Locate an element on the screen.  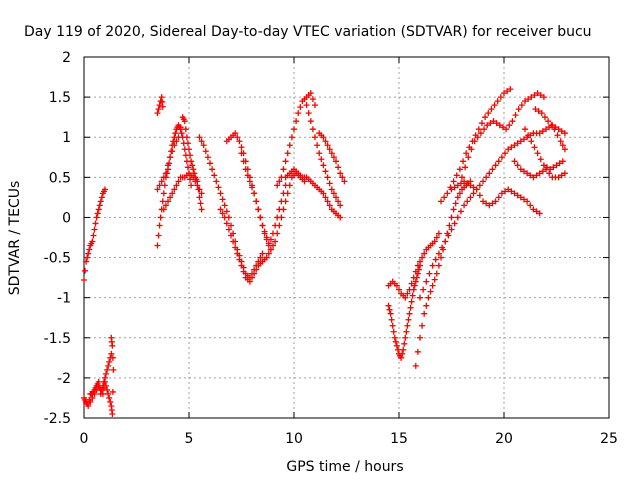
y-axis-tick-labels: -2.5 -2 -1.5 -1 -0.5 0 0.5 1 1.5 2 is located at coordinates (57, 238).